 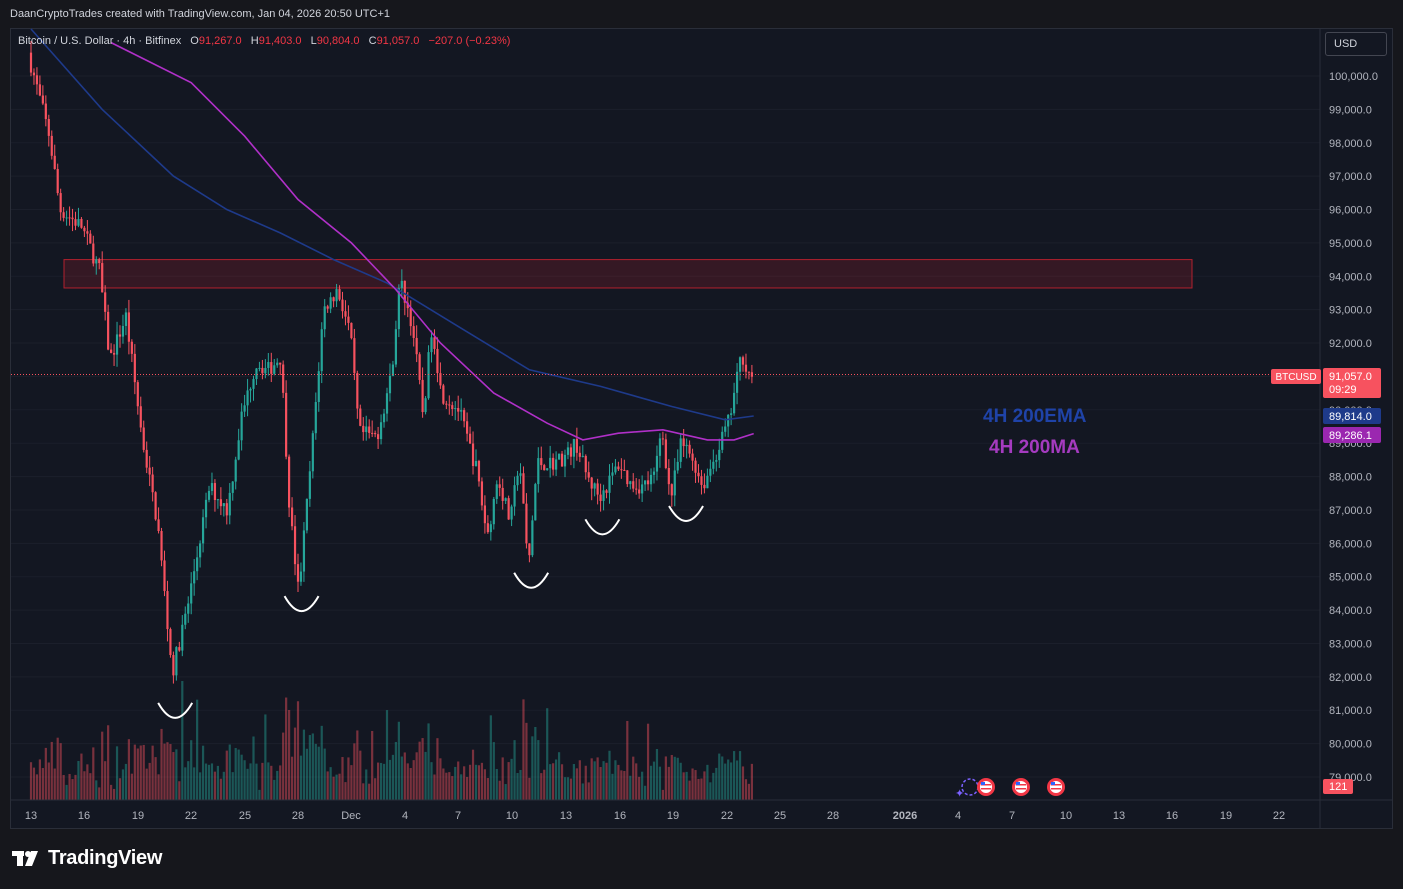 I want to click on time-tick-label: 16, so click(x=1172, y=816).